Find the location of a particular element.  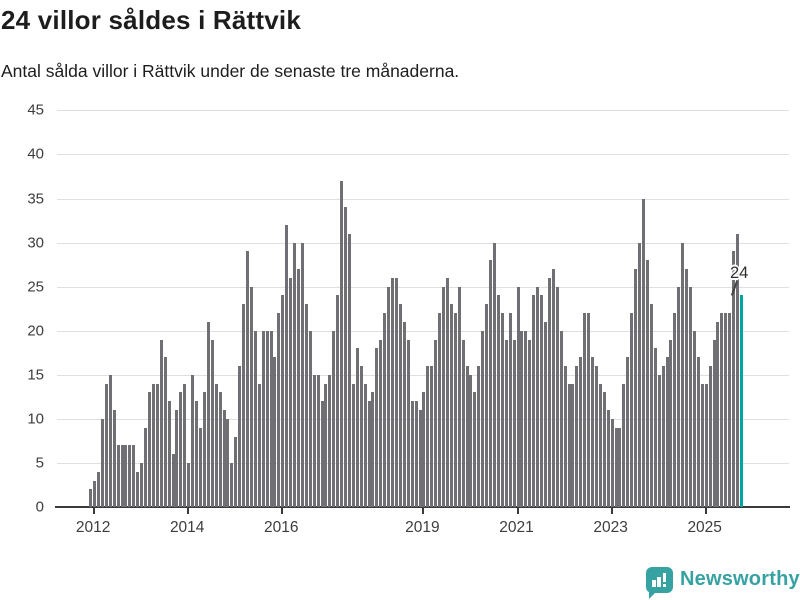

logo-exclamation-bar is located at coordinates (664, 577).